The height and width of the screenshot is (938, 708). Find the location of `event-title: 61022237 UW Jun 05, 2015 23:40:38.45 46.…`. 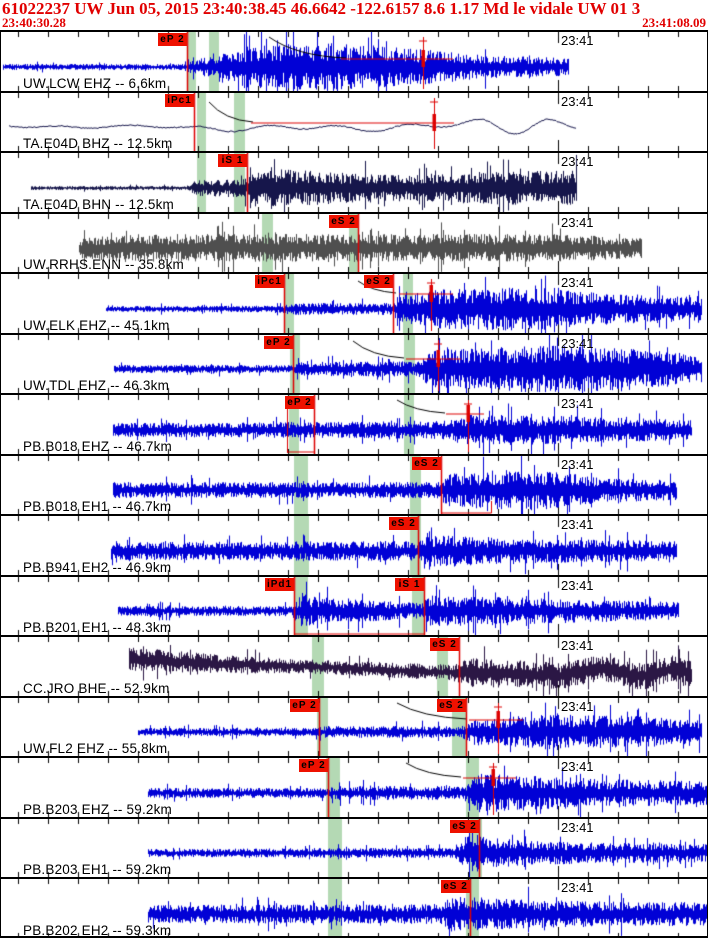

event-title: 61022237 UW Jun 05, 2015 23:40:38.45 46.… is located at coordinates (321, 9).